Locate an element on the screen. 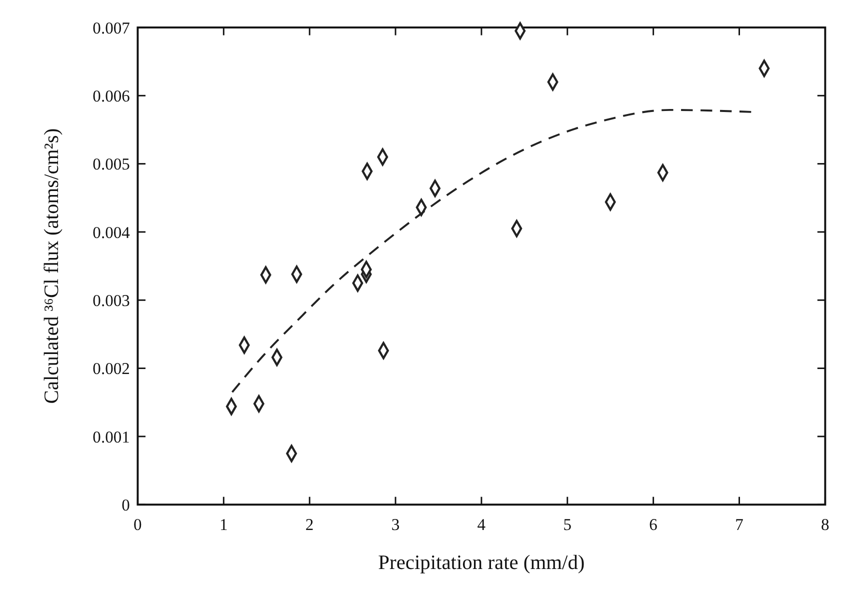  x-tick-label: 6 is located at coordinates (653, 524).